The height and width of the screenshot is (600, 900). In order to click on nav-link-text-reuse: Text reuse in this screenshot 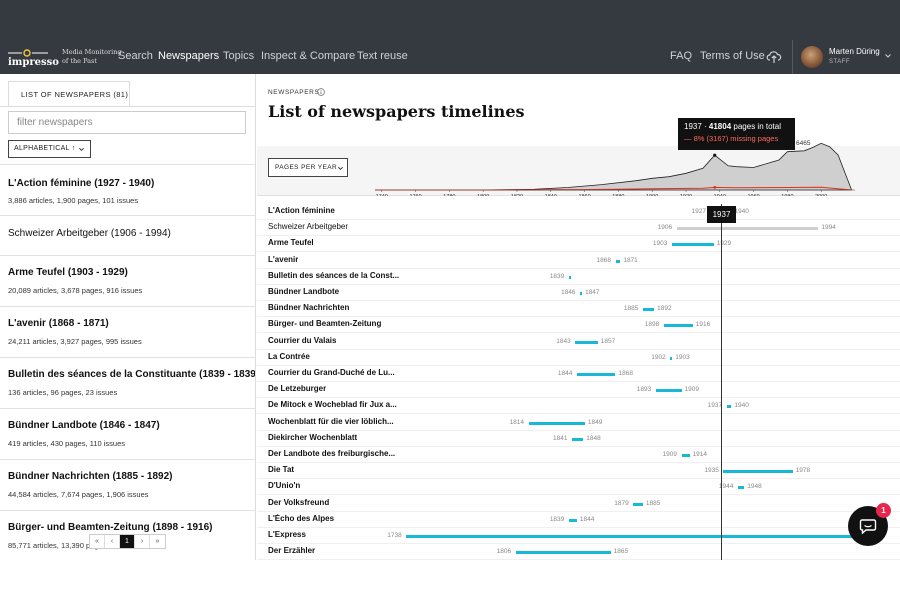, I will do `click(382, 56)`.